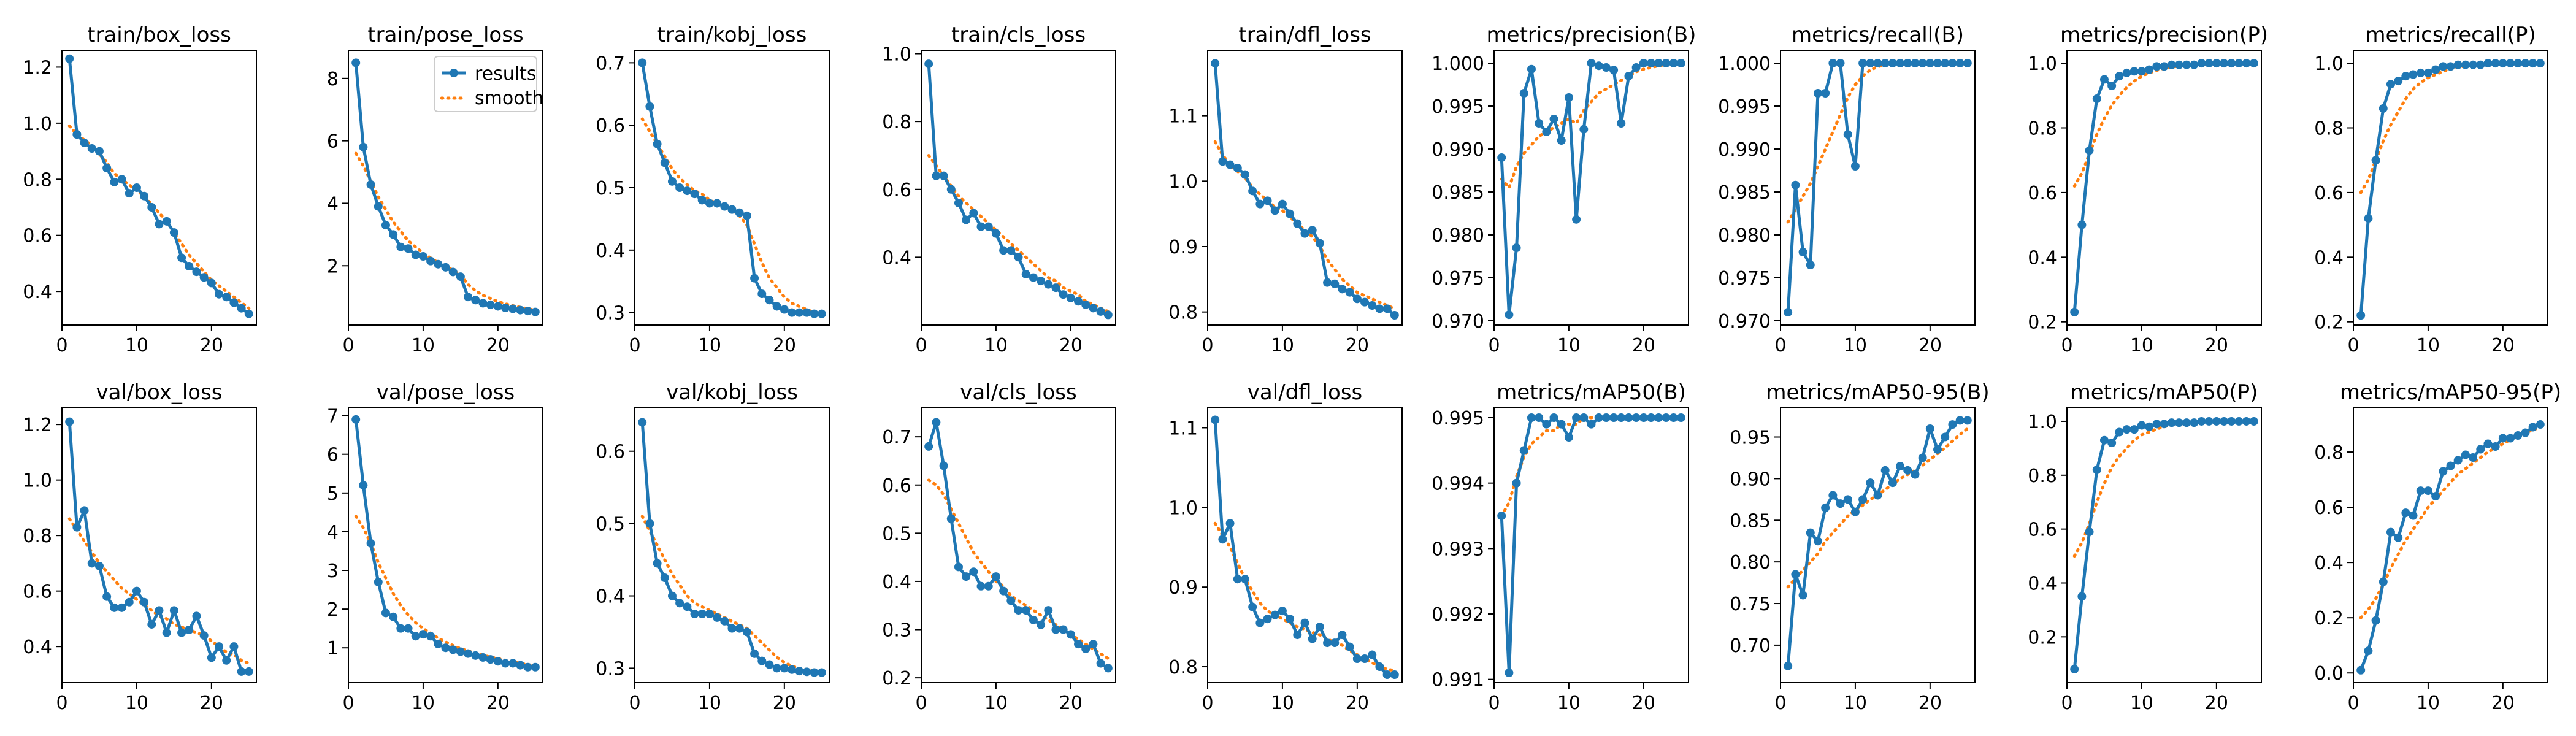 This screenshot has width=2576, height=736. Describe the element at coordinates (1750, 479) in the screenshot. I see `y-tick-label: 0.90` at that location.